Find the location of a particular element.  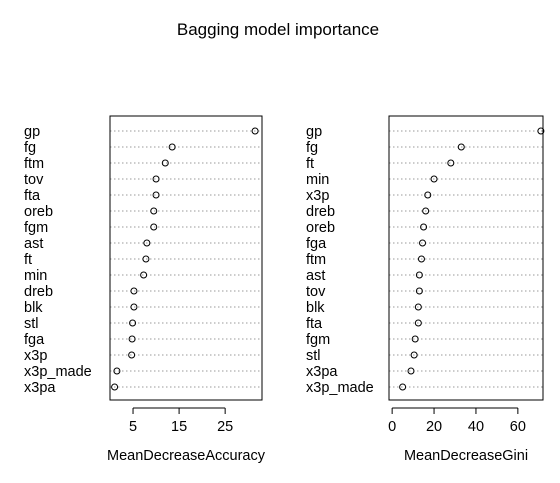

accuracy-row-label: x3p_made is located at coordinates (58, 372).